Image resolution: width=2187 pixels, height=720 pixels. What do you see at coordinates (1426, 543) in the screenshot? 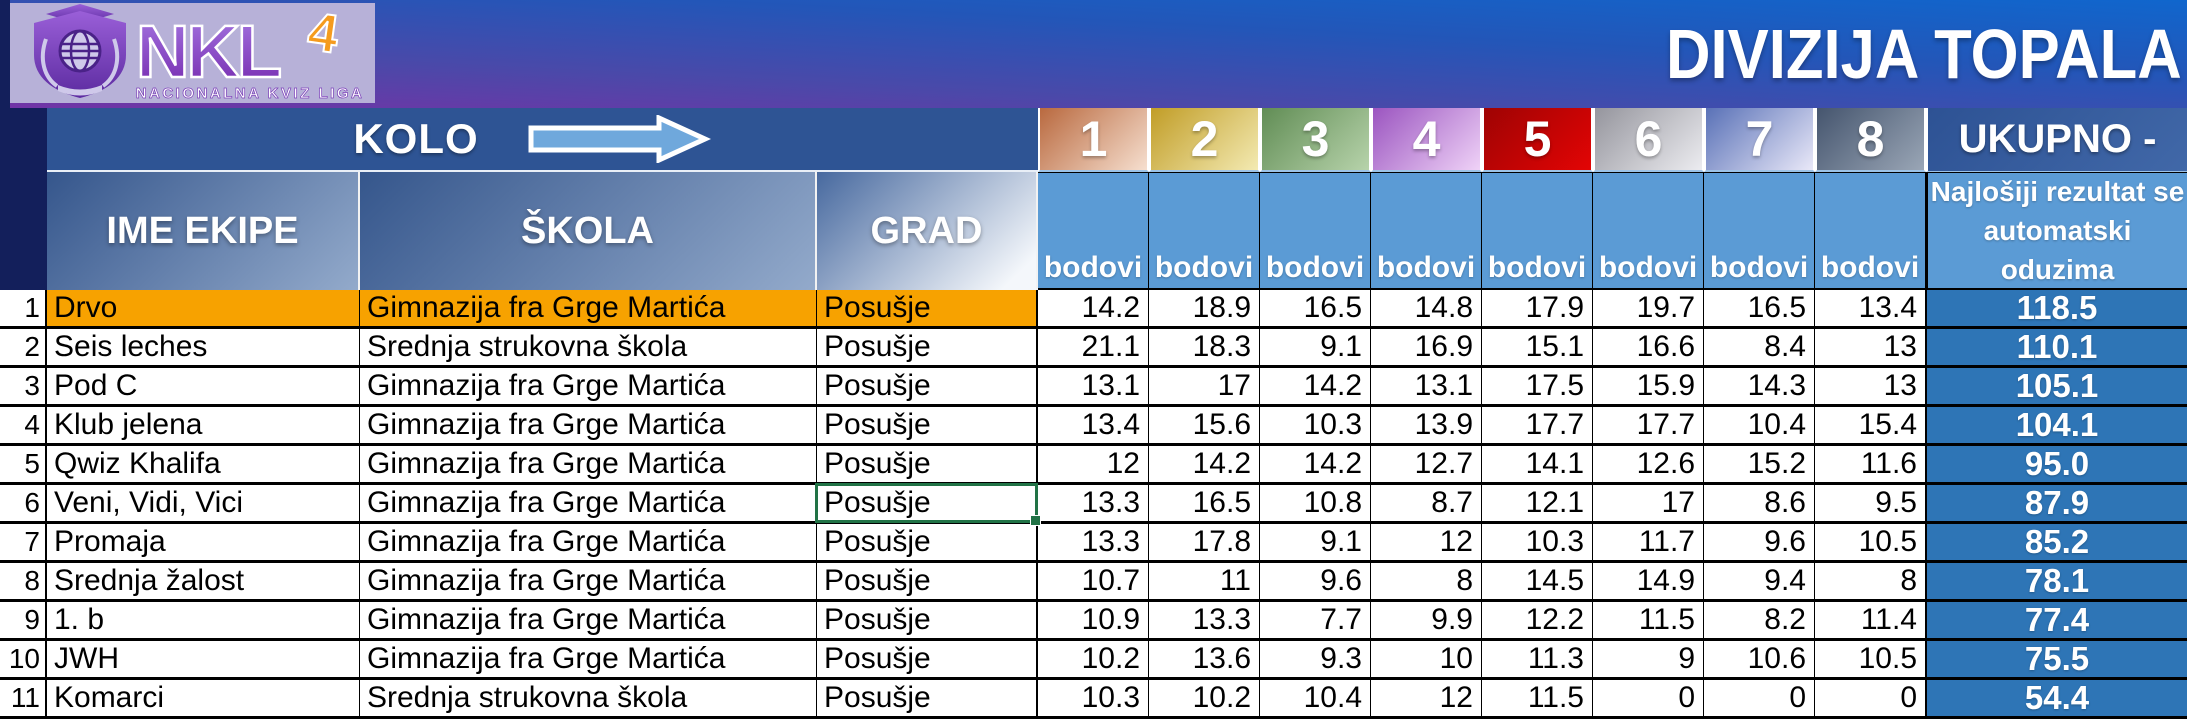
I see `score-cell: 12` at bounding box center [1426, 543].